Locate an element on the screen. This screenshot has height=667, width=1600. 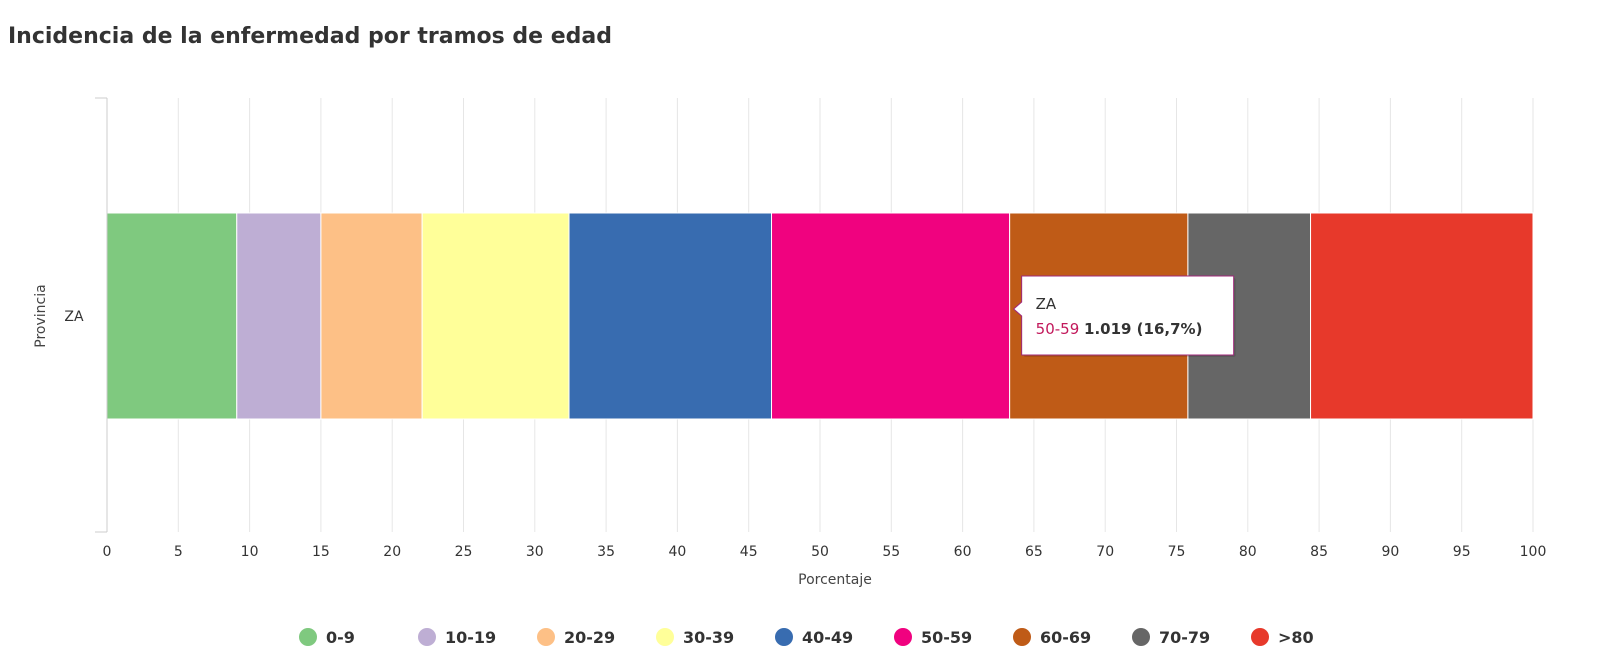
tooltip-value-line: 50-59 1.019 (16,7%) is located at coordinates (1119, 329).